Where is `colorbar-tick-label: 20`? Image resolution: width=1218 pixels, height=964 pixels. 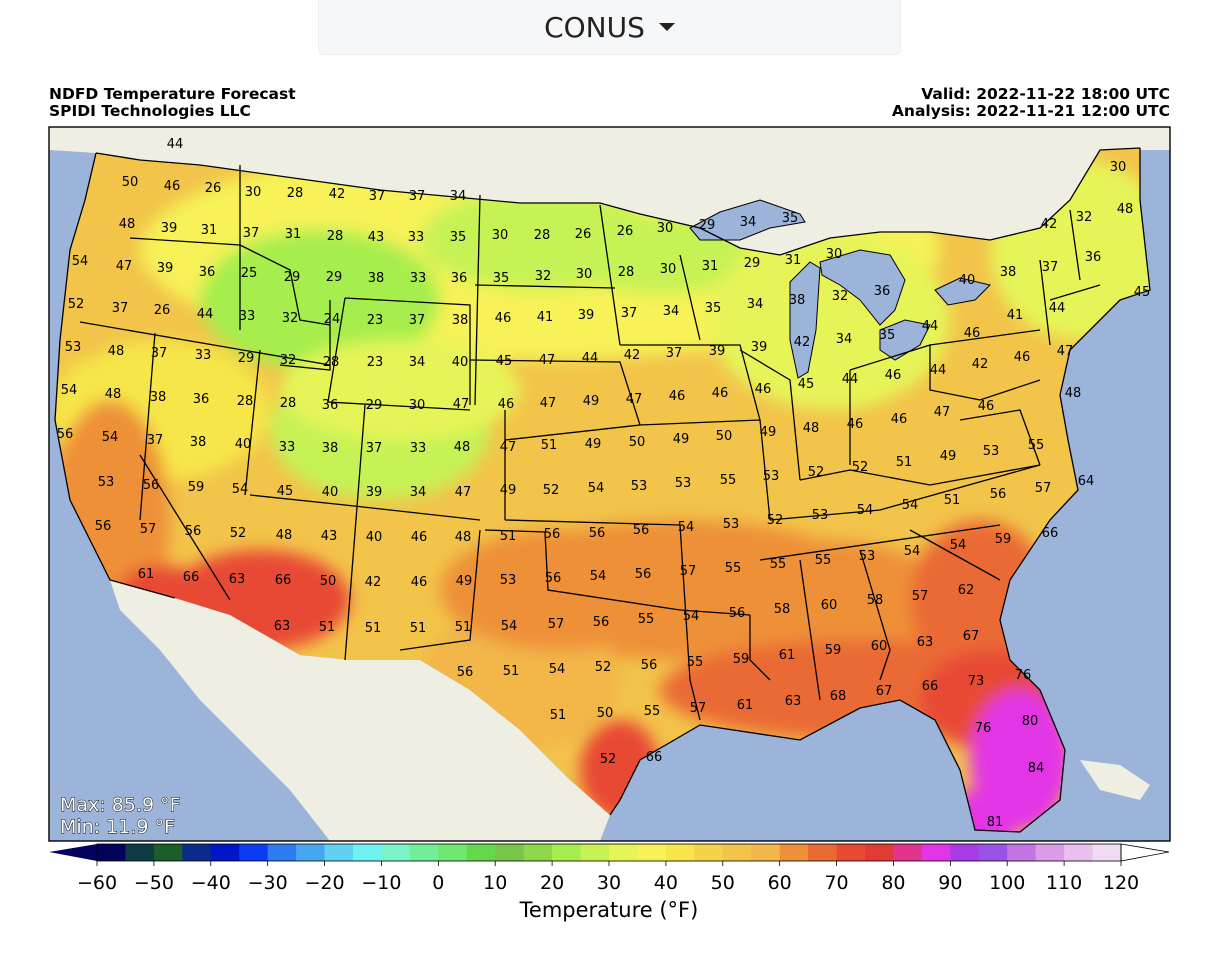
colorbar-tick-label: 20 is located at coordinates (552, 883).